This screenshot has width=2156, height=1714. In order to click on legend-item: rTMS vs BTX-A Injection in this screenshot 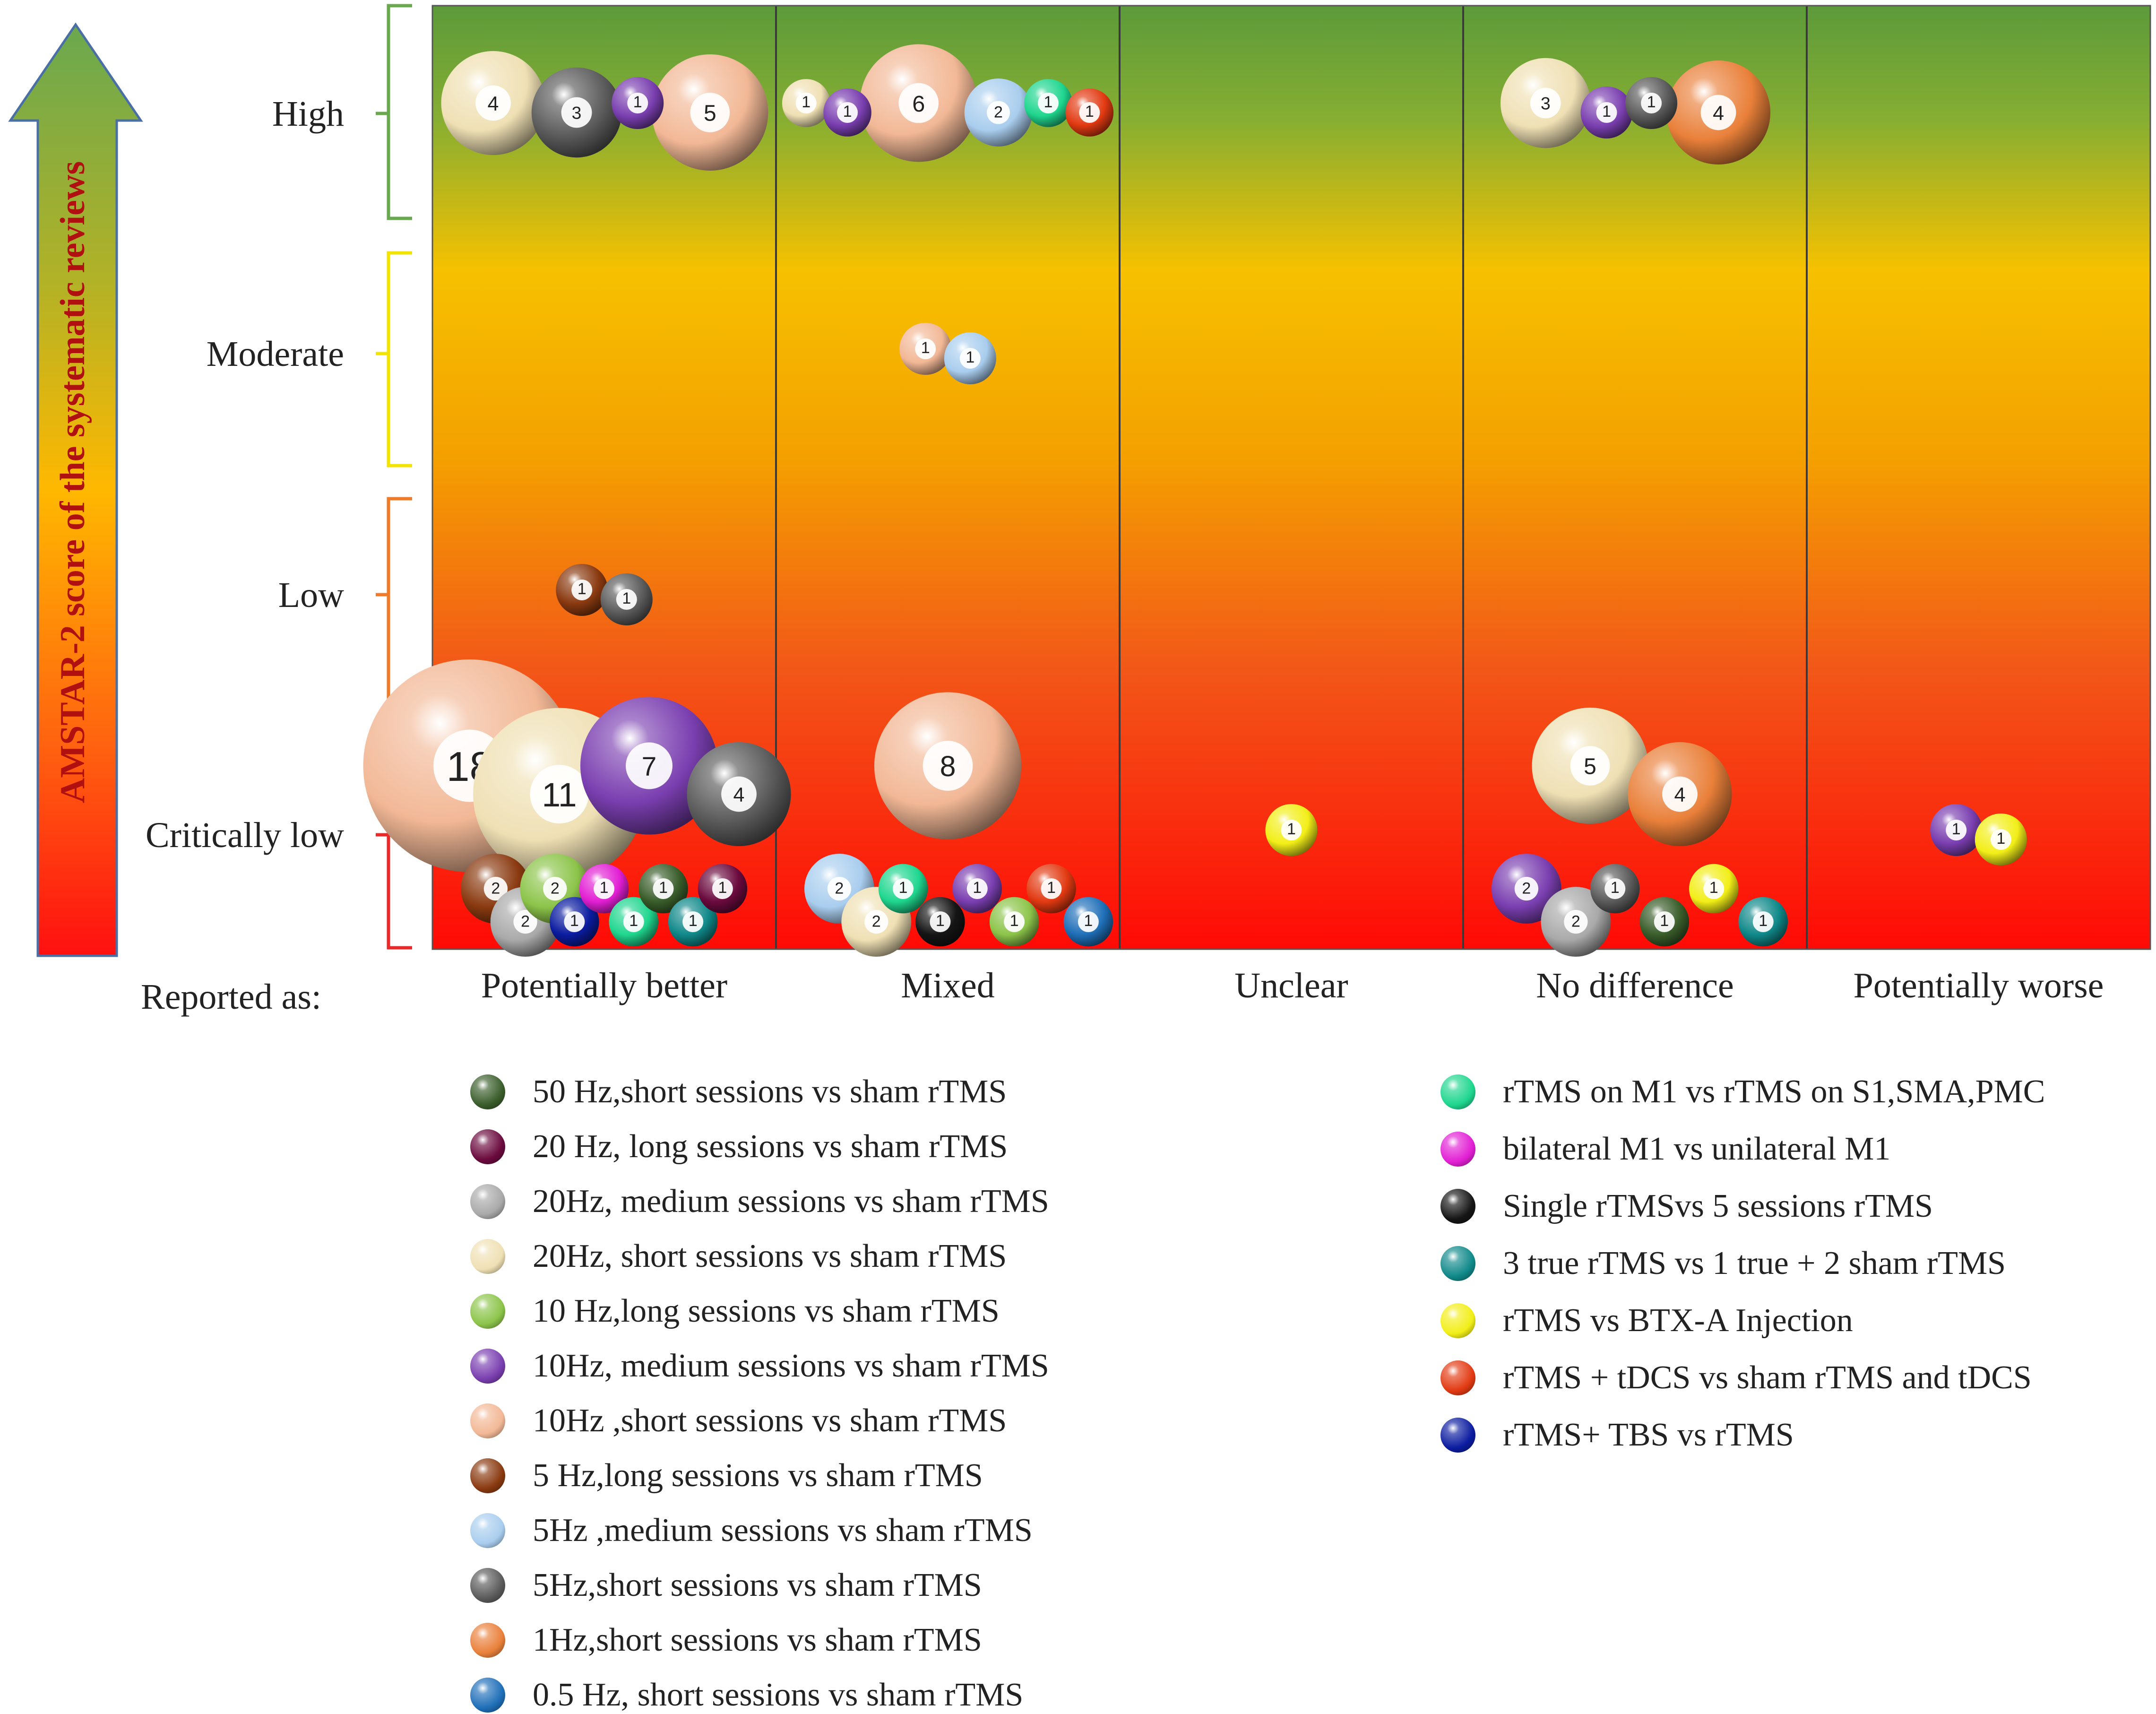, I will do `click(1646, 1321)`.